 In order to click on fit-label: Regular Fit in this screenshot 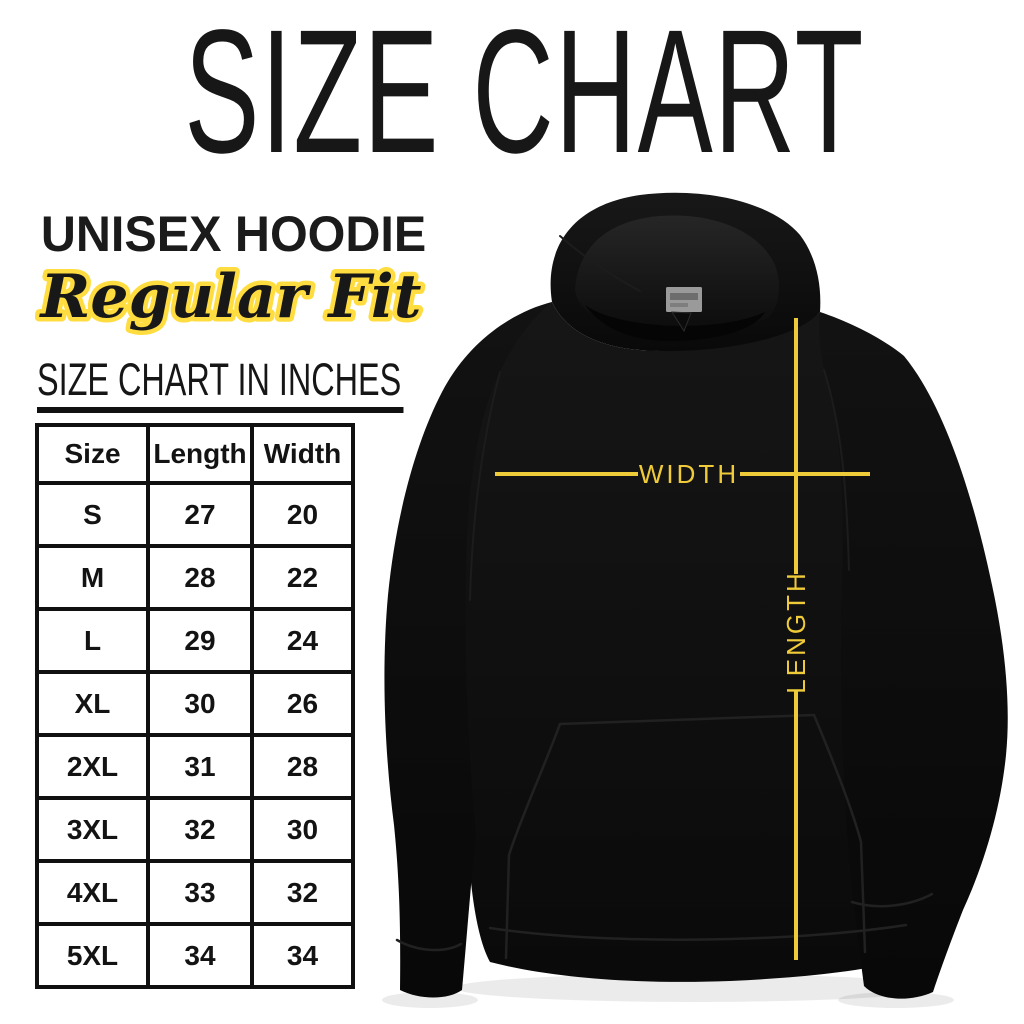, I will do `click(230, 297)`.